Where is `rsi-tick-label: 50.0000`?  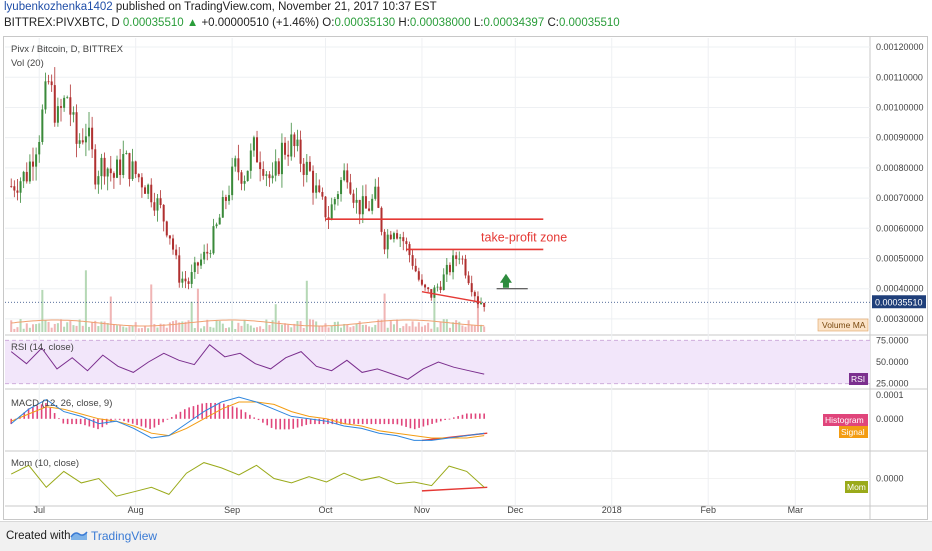 rsi-tick-label: 50.0000 is located at coordinates (892, 362).